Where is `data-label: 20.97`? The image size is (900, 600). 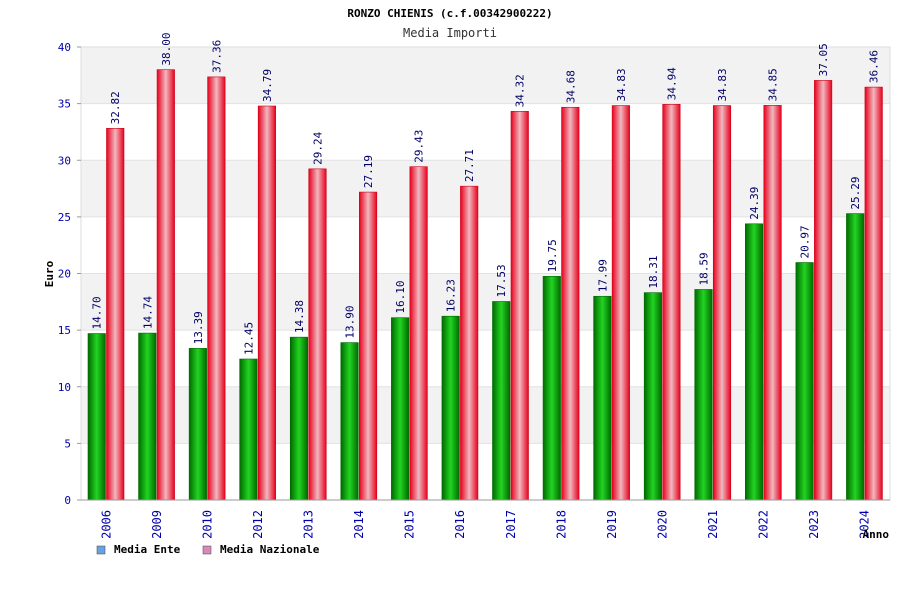
data-label: 20.97 is located at coordinates (805, 241).